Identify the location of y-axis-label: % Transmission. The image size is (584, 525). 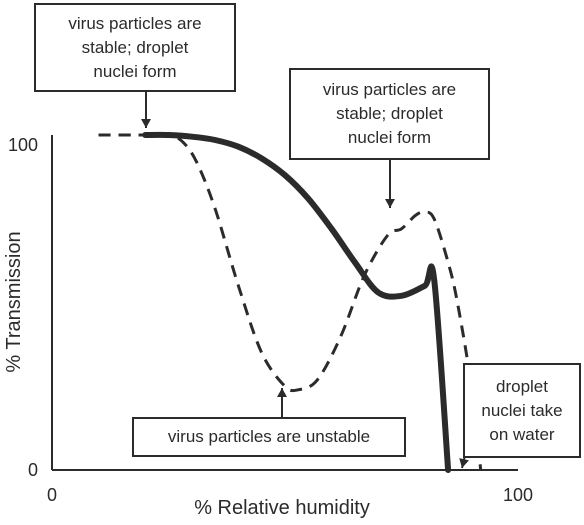
(14, 301).